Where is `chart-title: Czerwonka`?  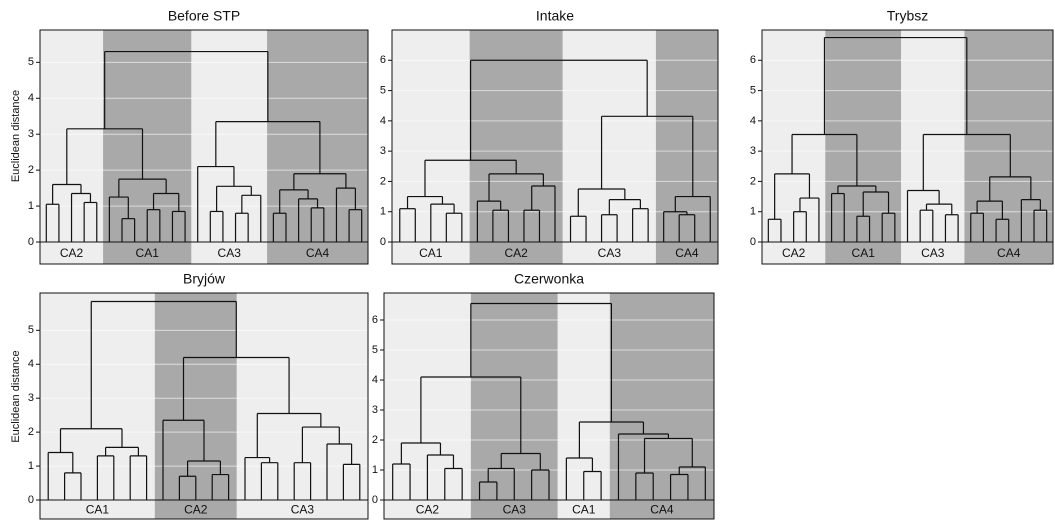
chart-title: Czerwonka is located at coordinates (549, 279).